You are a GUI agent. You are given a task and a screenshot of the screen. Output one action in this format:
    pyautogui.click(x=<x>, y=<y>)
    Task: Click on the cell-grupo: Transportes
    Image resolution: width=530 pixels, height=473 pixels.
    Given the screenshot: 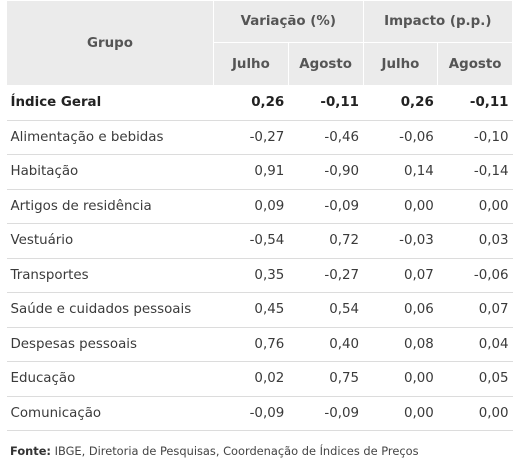 What is the action you would take?
    pyautogui.click(x=110, y=275)
    